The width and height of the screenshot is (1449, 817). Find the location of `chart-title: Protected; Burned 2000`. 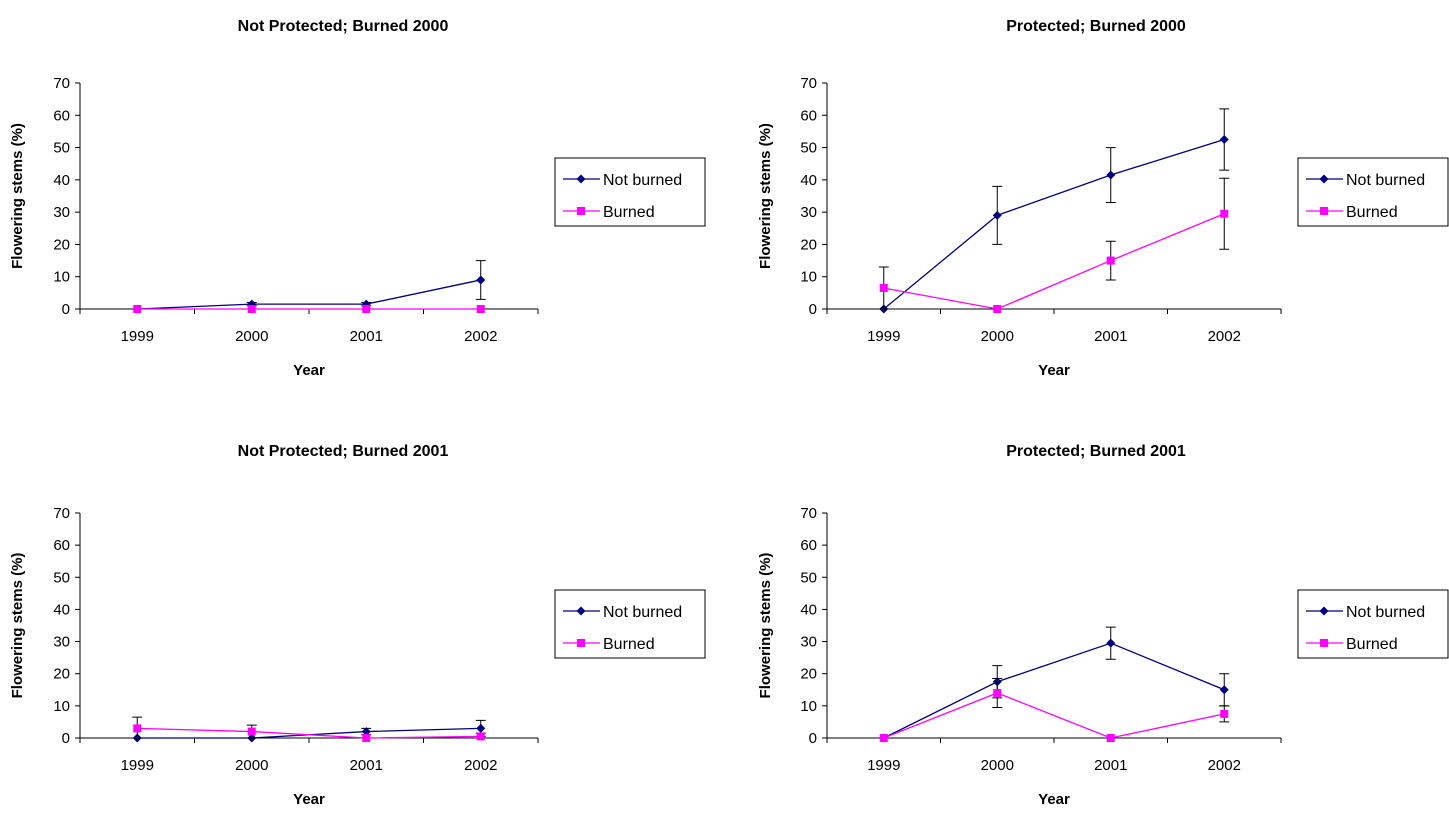

chart-title: Protected; Burned 2000 is located at coordinates (1096, 26).